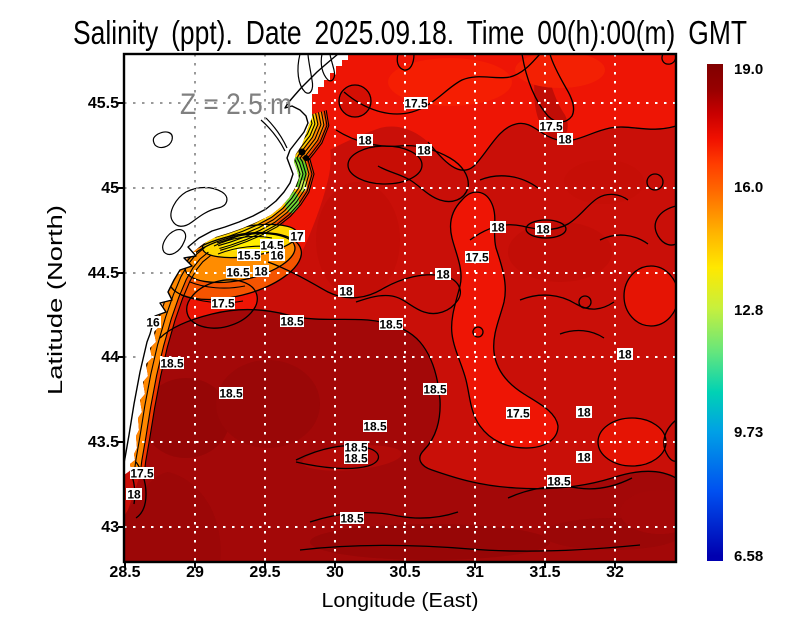 The height and width of the screenshot is (618, 800). What do you see at coordinates (748, 432) in the screenshot?
I see `svg-text: 9.73` at bounding box center [748, 432].